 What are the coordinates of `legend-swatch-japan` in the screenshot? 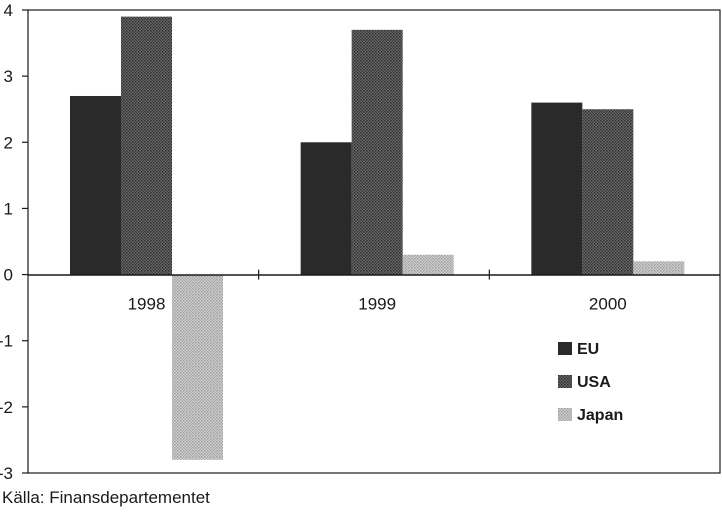 It's located at (565, 414).